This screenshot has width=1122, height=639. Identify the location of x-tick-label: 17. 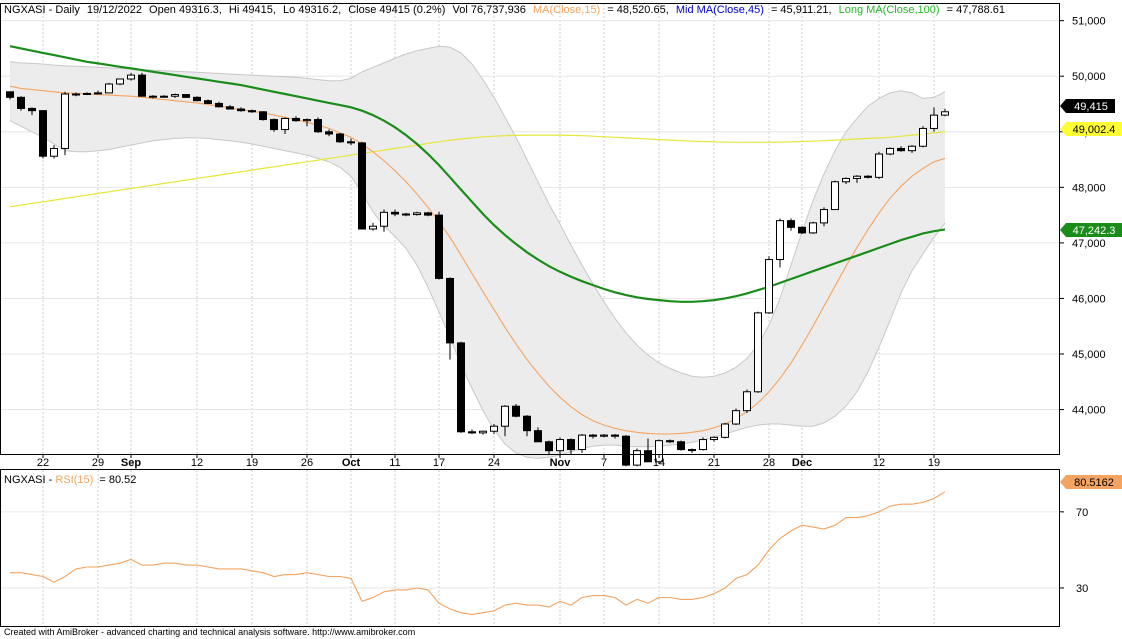
(439, 463).